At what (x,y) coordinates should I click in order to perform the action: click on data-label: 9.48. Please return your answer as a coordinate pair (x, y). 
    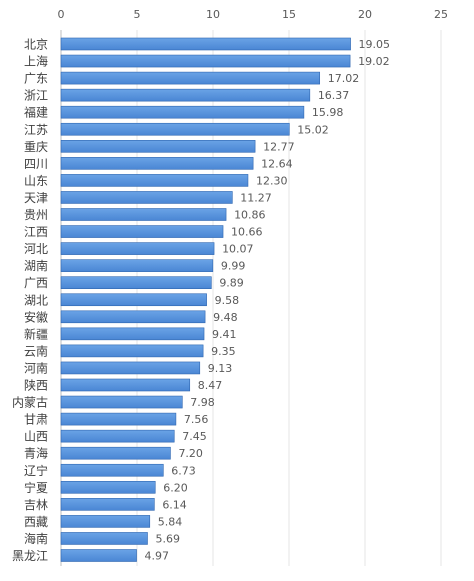
    Looking at the image, I should click on (225, 317).